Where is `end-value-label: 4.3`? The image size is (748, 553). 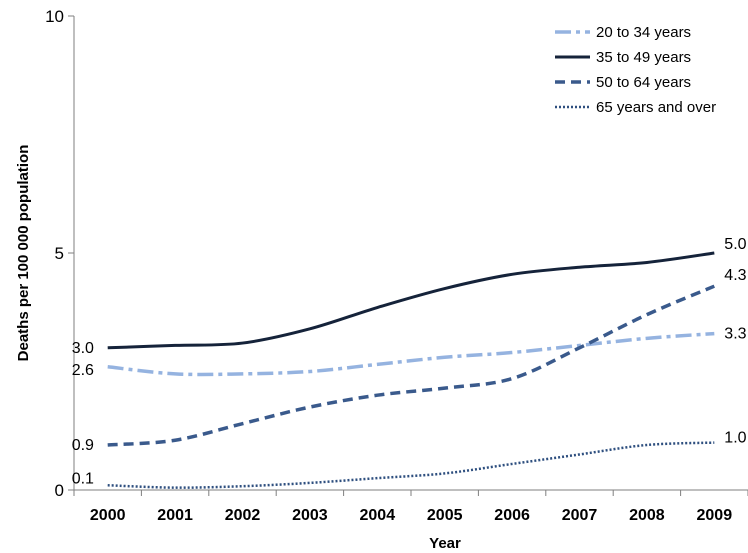
end-value-label: 4.3 is located at coordinates (735, 275).